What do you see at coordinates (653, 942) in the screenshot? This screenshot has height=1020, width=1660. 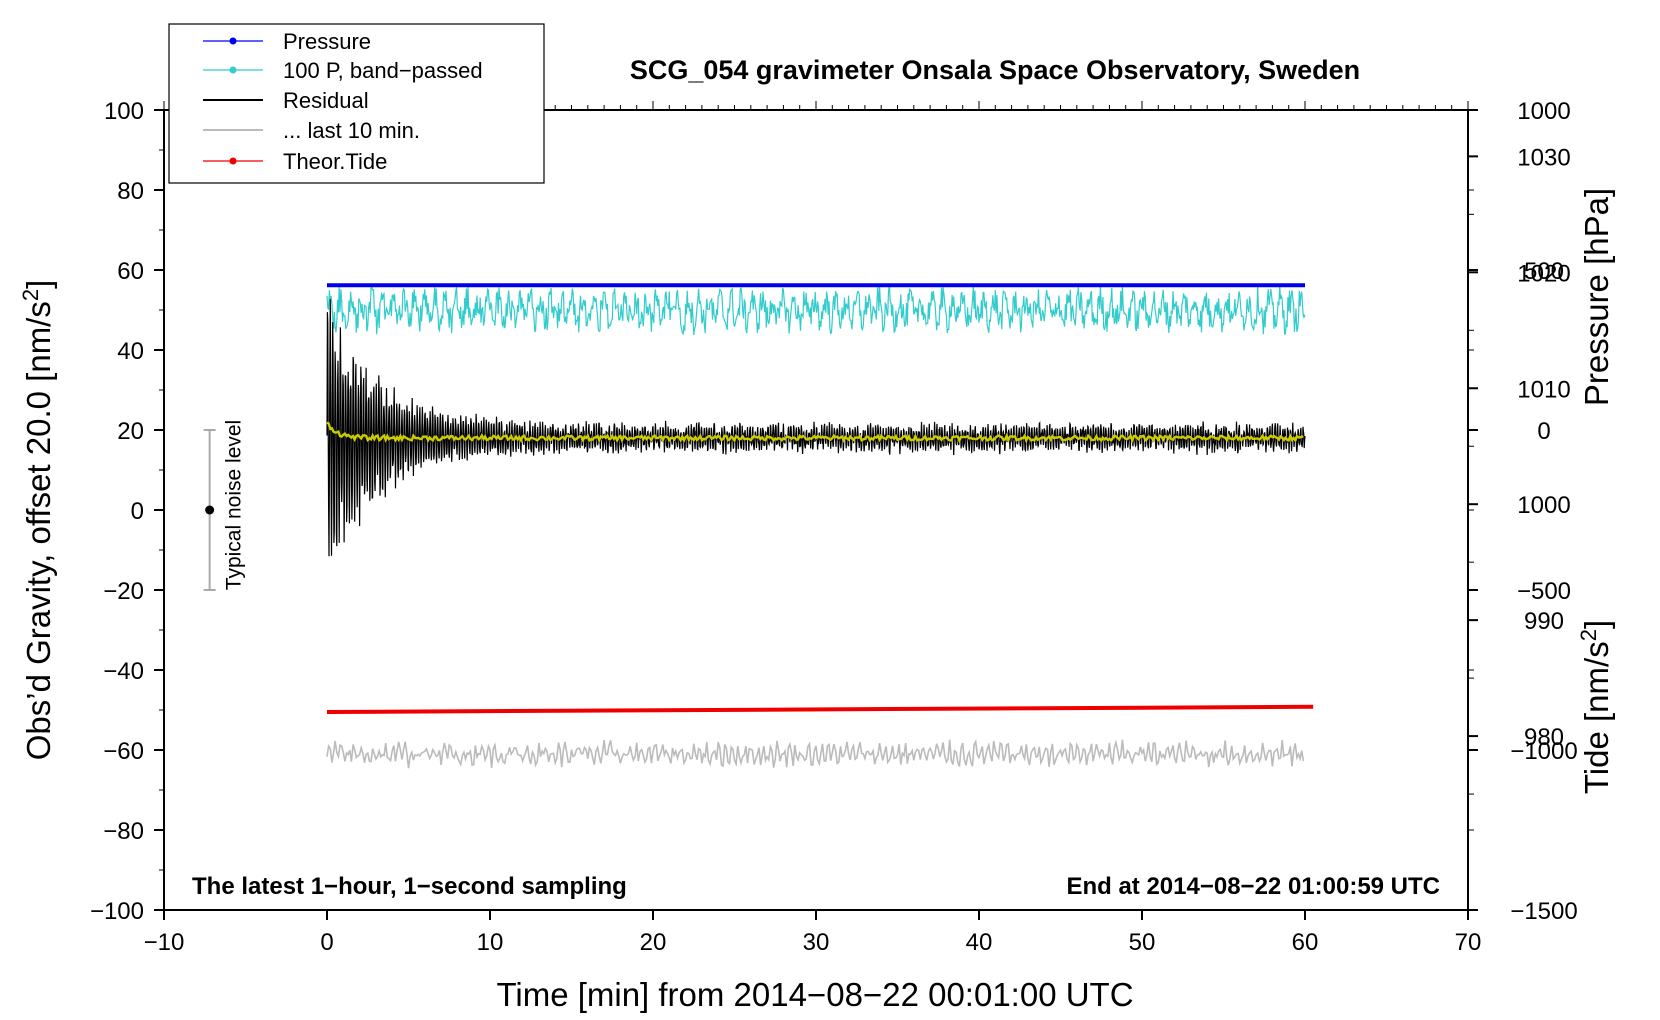 I see `x-tick-label: 20` at bounding box center [653, 942].